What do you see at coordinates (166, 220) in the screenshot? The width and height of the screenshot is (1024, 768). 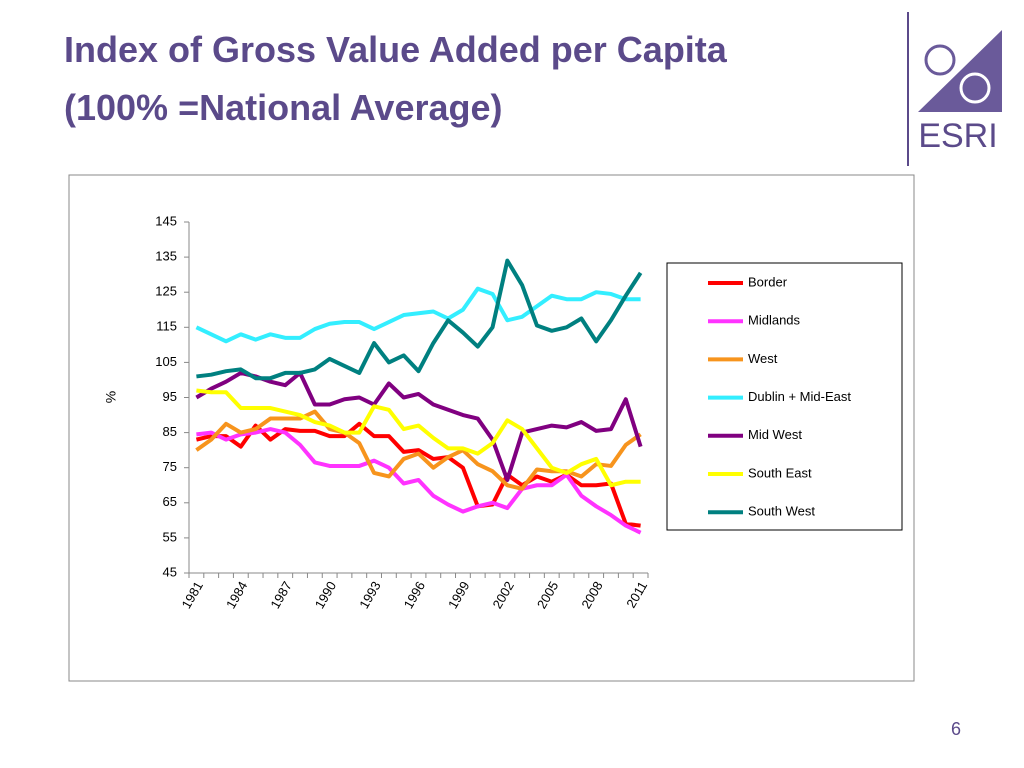 I see `y-tick-label: 145` at bounding box center [166, 220].